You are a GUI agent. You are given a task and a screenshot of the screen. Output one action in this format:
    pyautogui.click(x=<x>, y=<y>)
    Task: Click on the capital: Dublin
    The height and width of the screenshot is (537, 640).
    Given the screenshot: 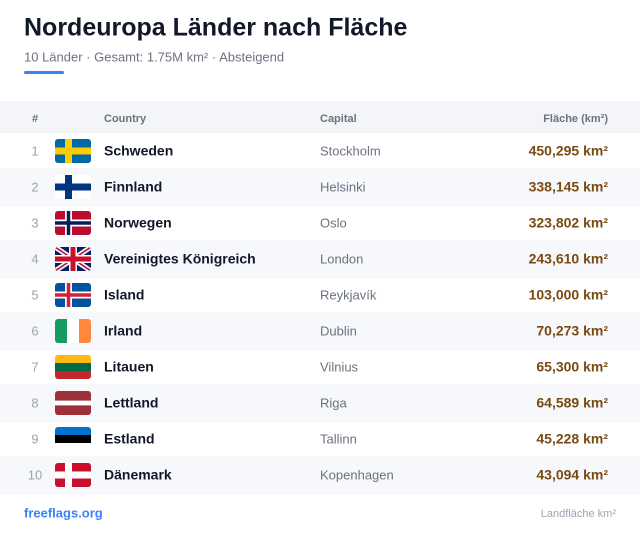 What is the action you would take?
    pyautogui.click(x=338, y=330)
    